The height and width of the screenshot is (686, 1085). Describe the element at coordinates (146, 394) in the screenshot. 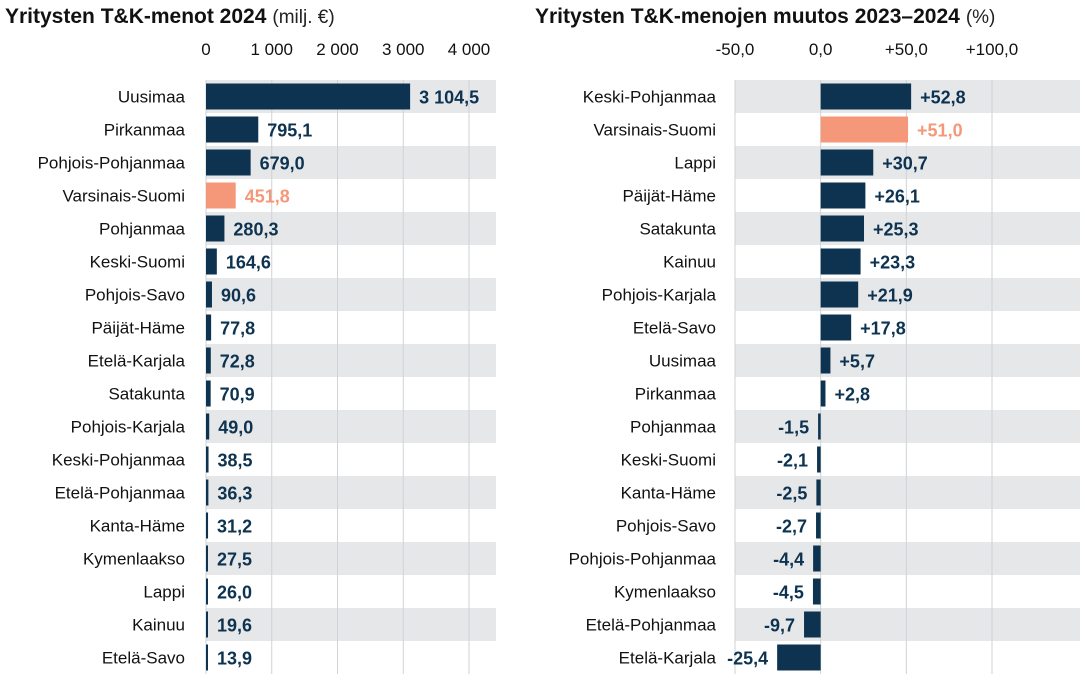

I see `category-label: Satakunta` at that location.